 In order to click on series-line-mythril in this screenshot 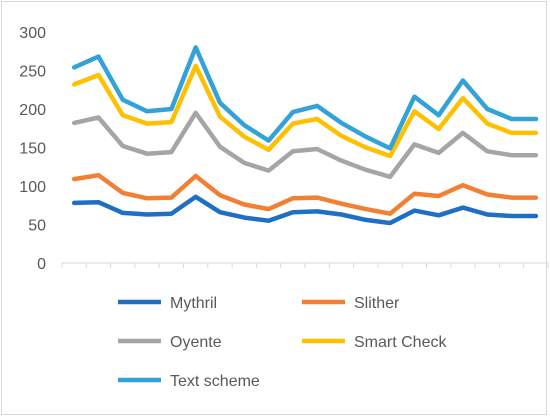, I will do `click(305, 210)`.